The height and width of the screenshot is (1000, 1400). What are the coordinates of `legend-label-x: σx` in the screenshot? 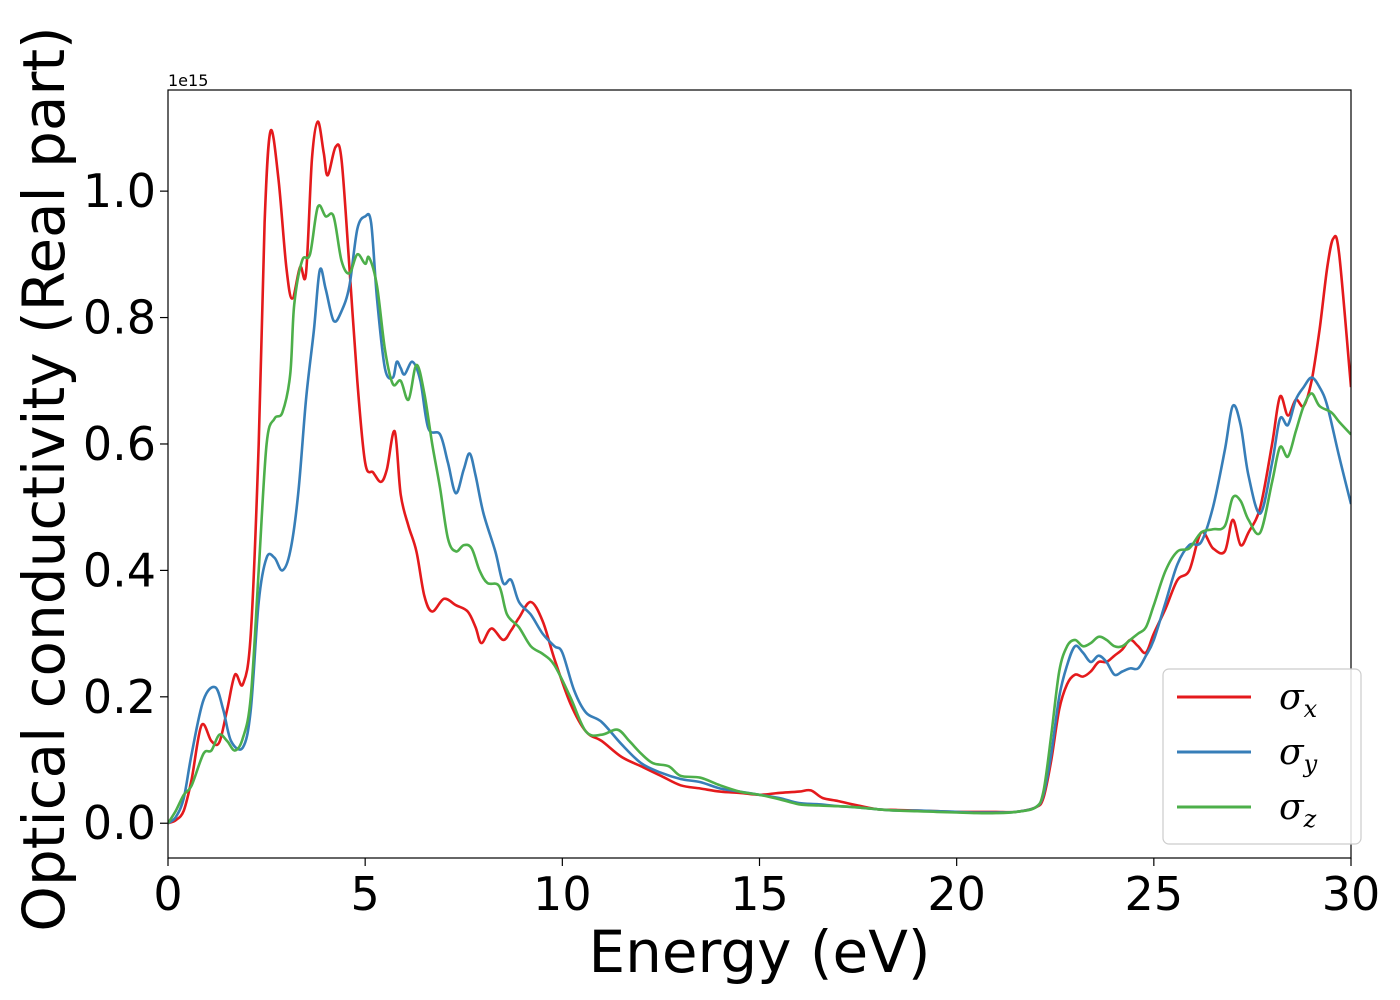 It's located at (1298, 700).